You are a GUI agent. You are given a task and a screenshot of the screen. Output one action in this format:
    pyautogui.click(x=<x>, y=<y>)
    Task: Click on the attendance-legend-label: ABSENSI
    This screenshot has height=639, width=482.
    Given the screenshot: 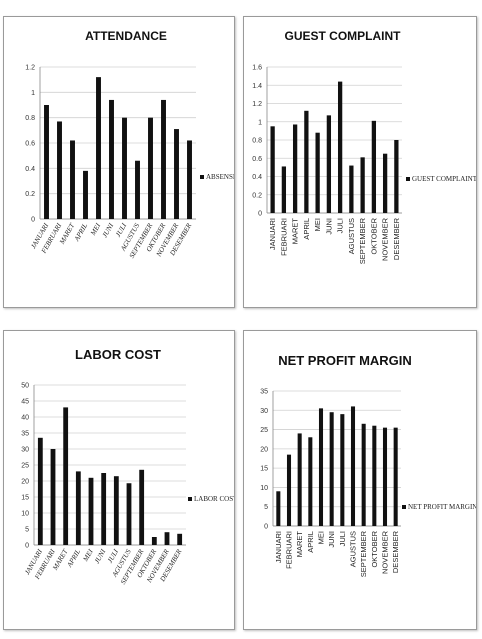 What is the action you would take?
    pyautogui.click(x=220, y=177)
    